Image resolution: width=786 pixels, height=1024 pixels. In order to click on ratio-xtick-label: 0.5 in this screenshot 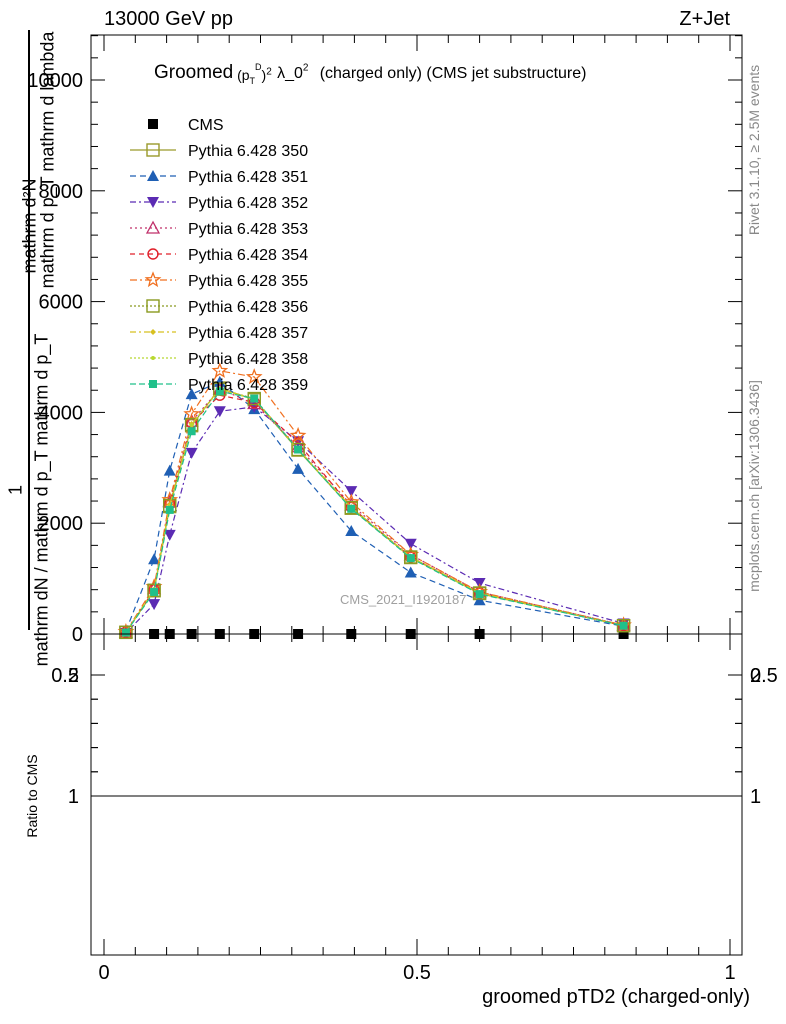, I will do `click(417, 973)`.